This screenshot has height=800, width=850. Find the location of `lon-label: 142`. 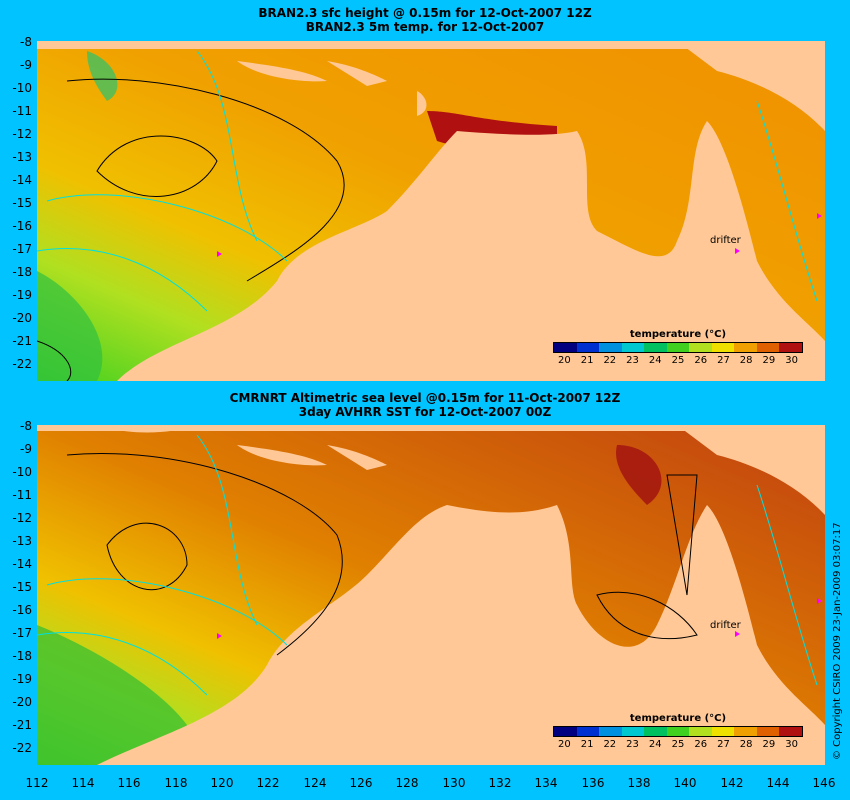

lon-label: 142 is located at coordinates (732, 783).